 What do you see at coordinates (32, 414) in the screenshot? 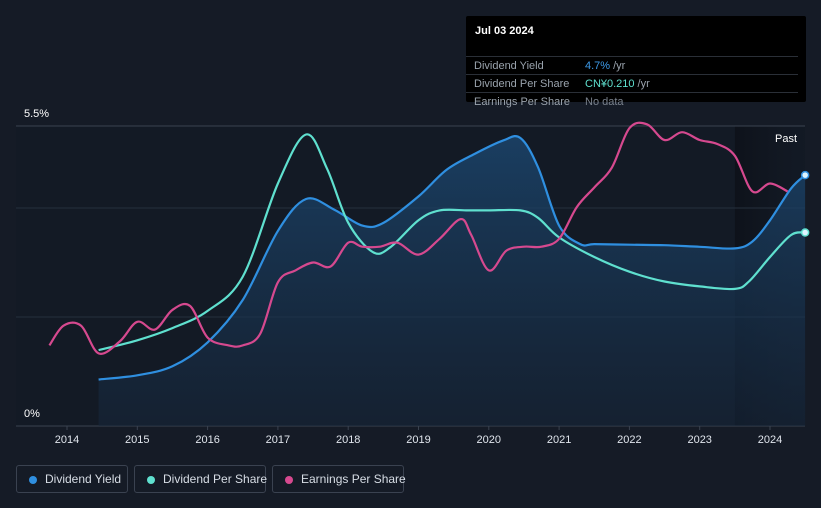
I see `y-axis-bottom-label: 0%` at bounding box center [32, 414].